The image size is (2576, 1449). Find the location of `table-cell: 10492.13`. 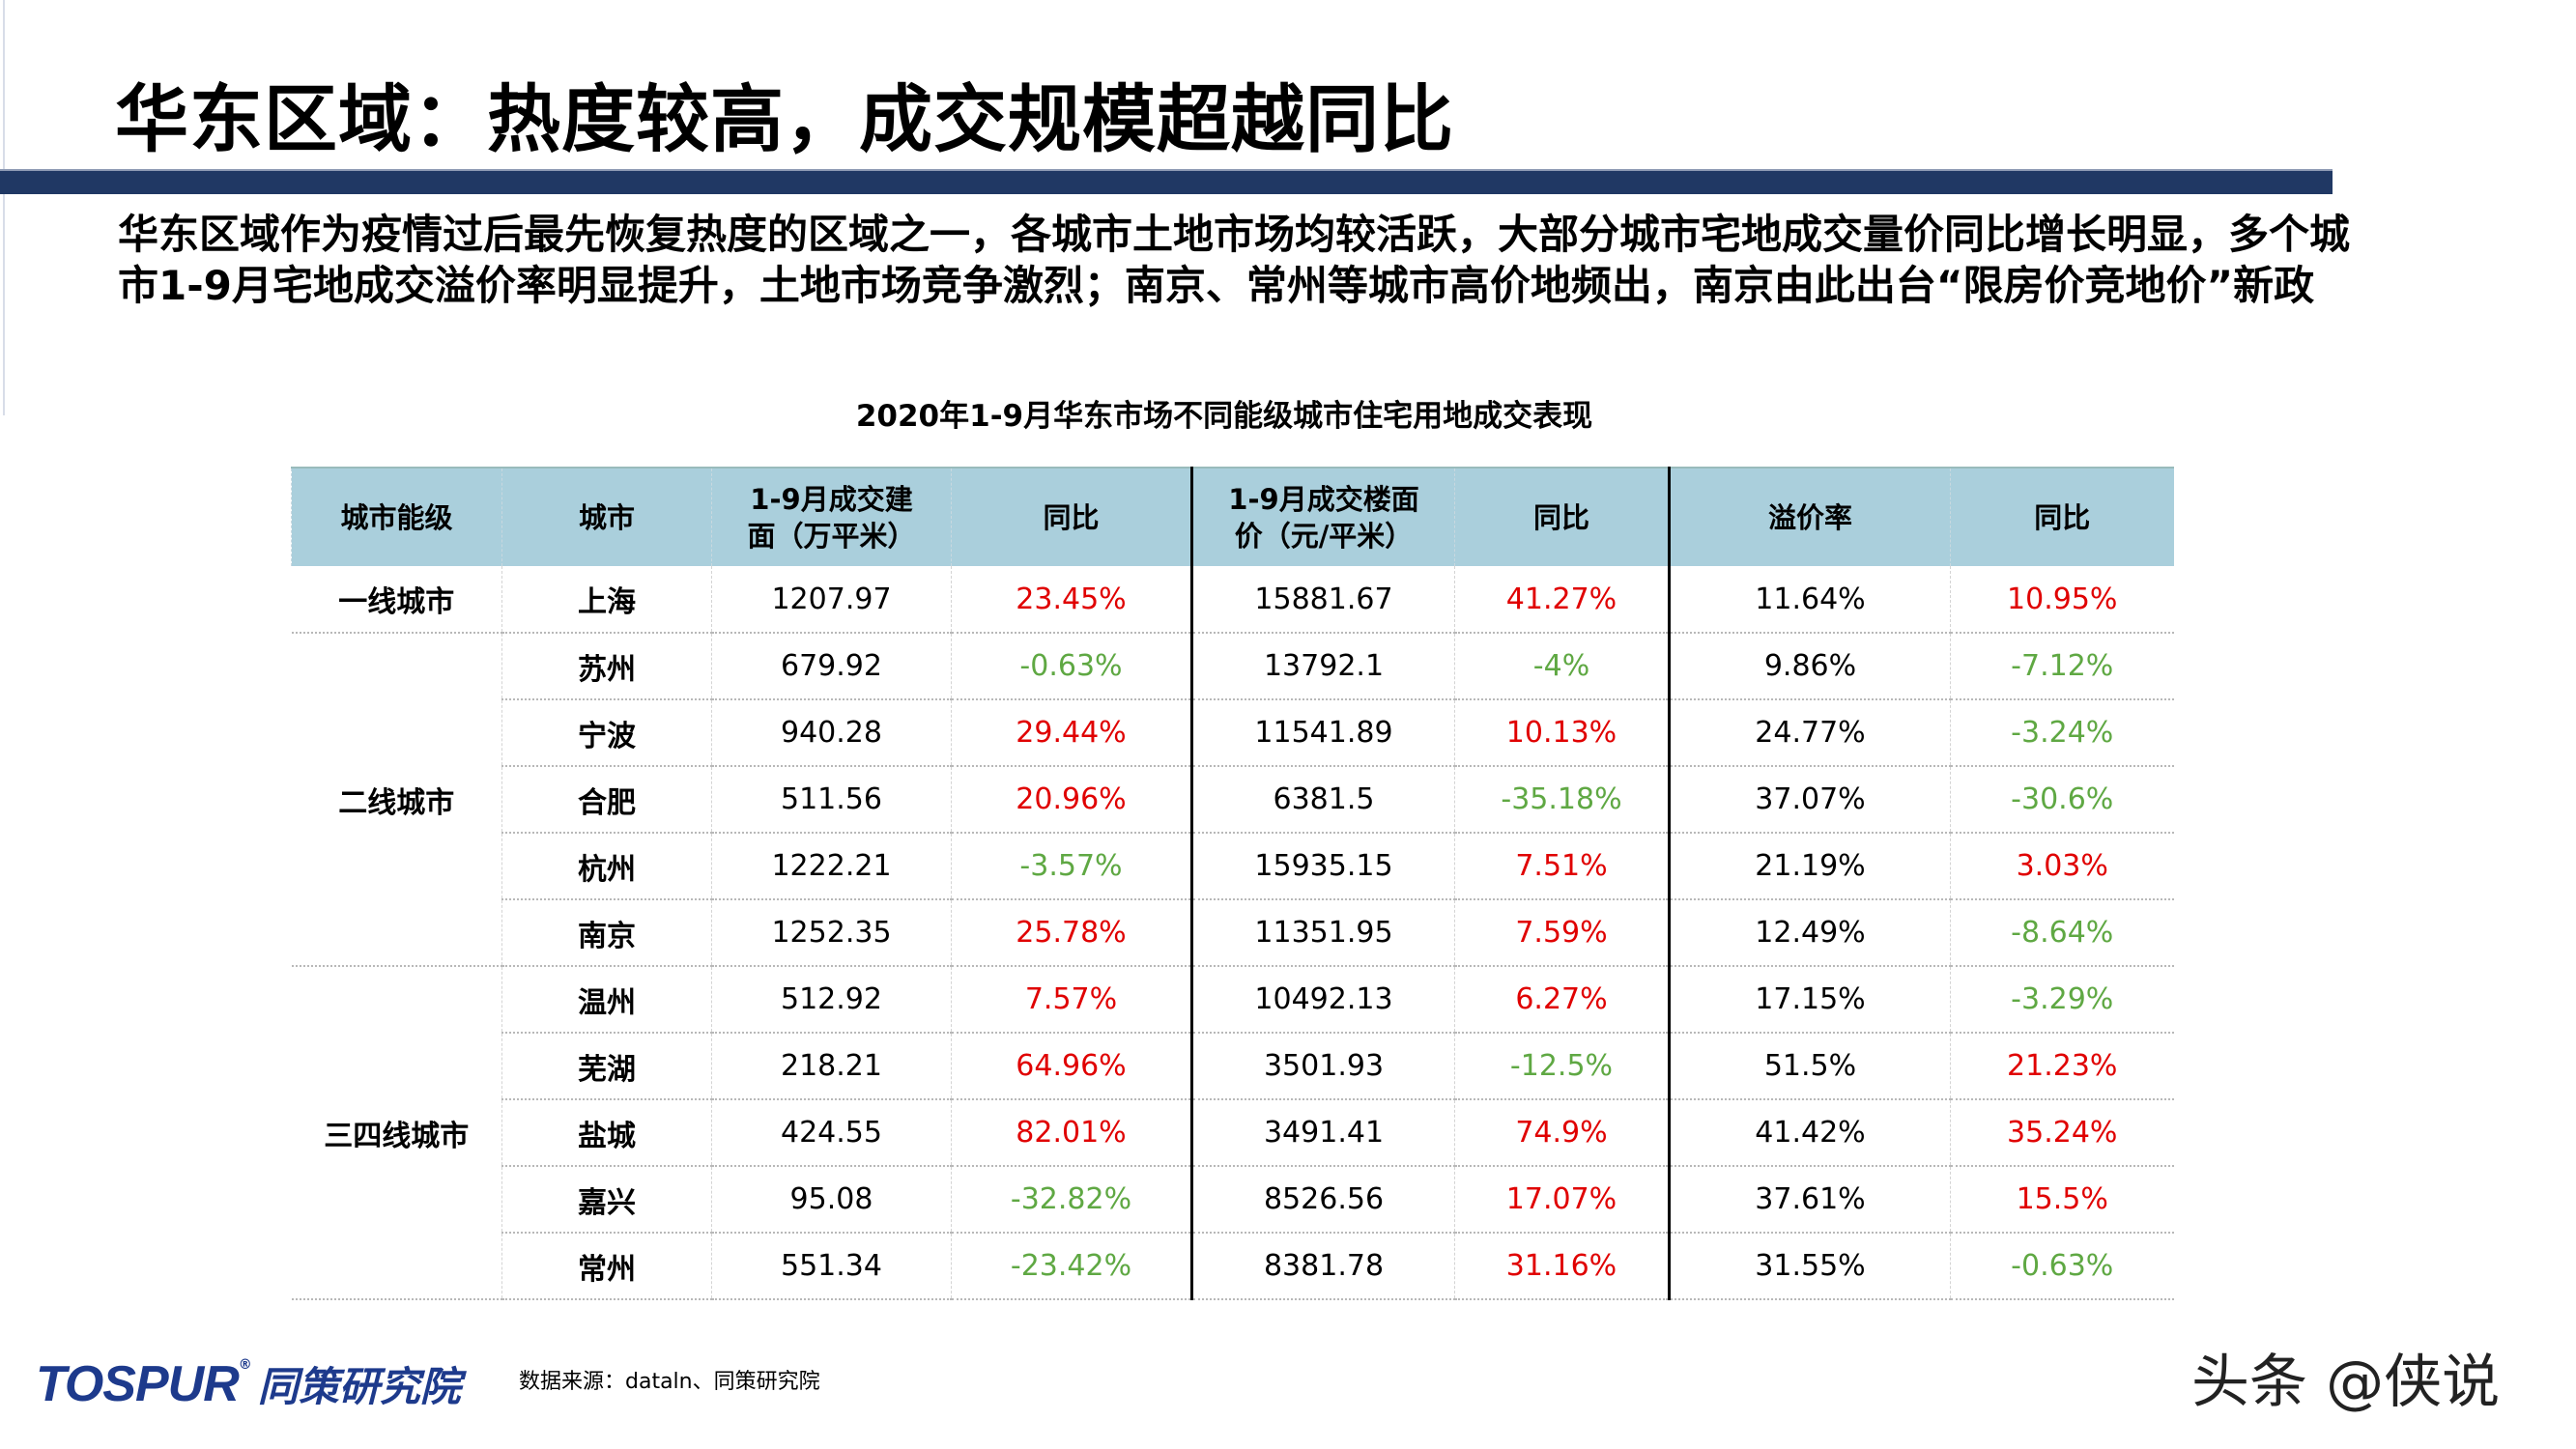

table-cell: 10492.13 is located at coordinates (1323, 1000).